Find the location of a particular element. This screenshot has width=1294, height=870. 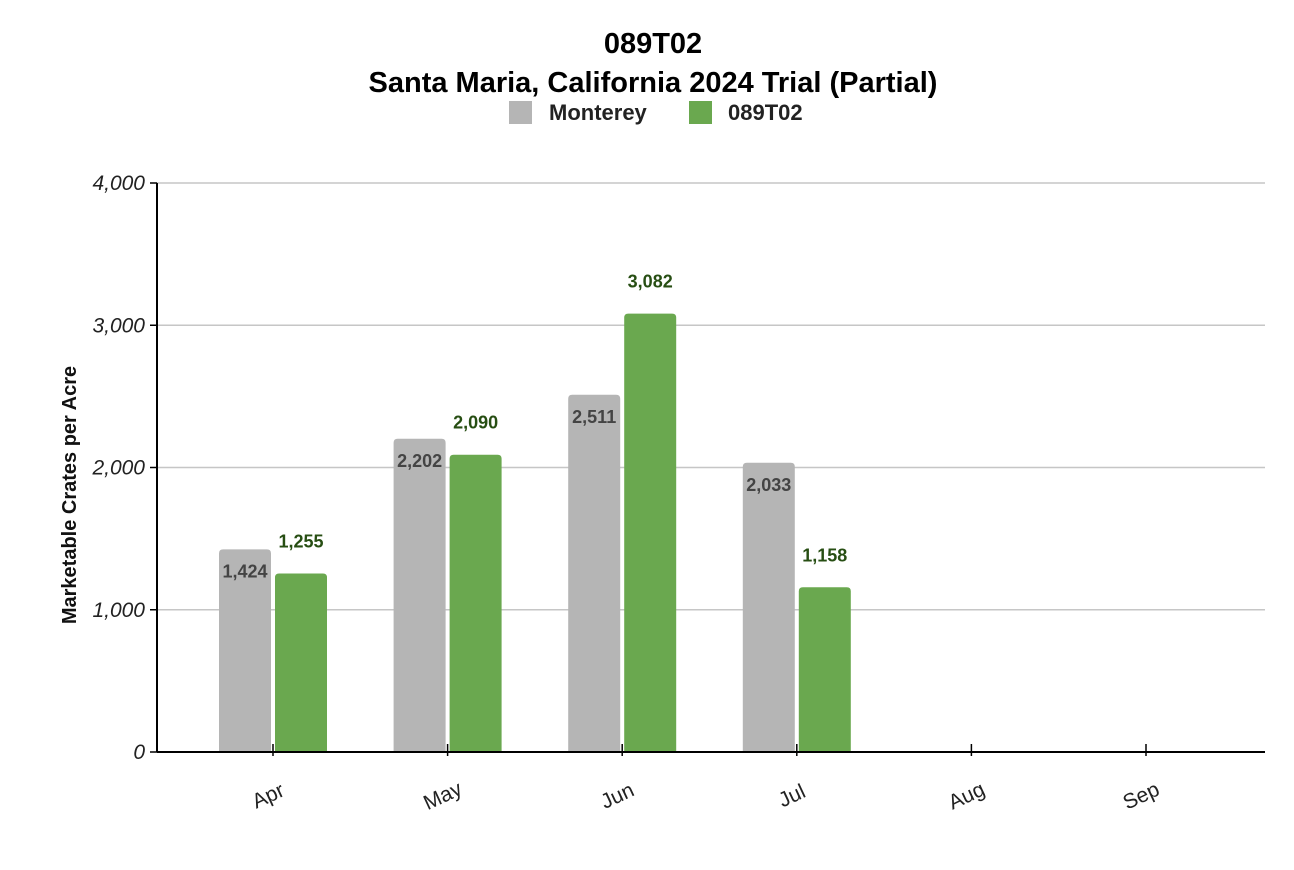

y-tick-label: 1,000 is located at coordinates (118, 610).